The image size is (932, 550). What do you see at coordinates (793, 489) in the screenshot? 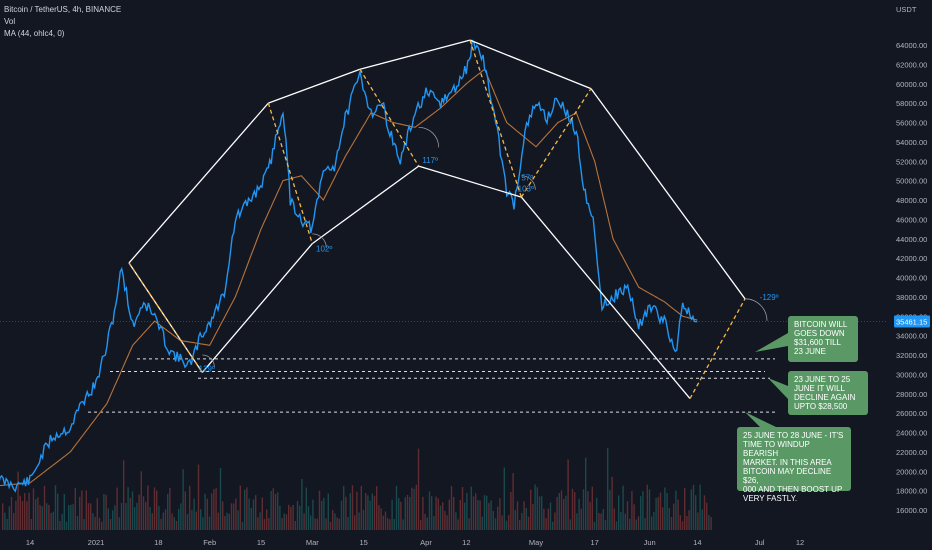
I see `note-line: 000 AND THEN BOOST UP` at bounding box center [793, 489].